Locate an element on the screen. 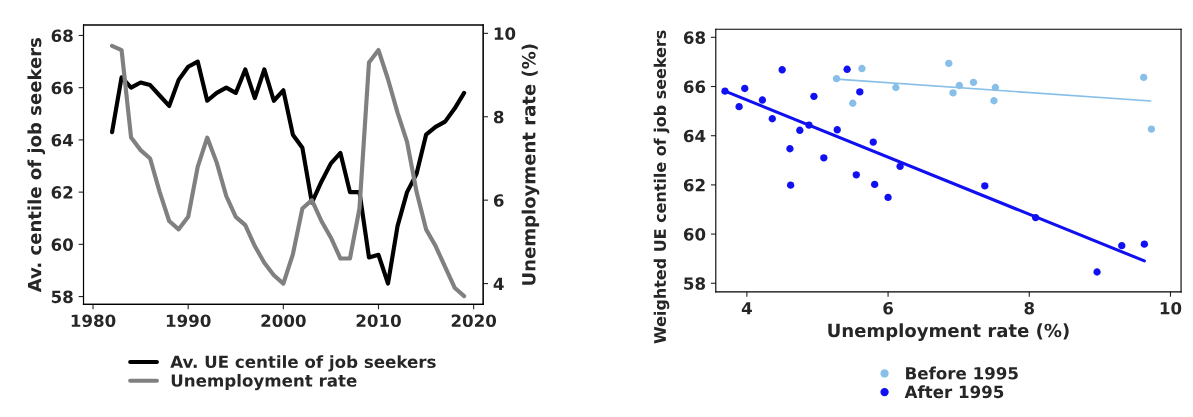 This screenshot has width=1193, height=417. x-tick-label: 10 is located at coordinates (1171, 308).